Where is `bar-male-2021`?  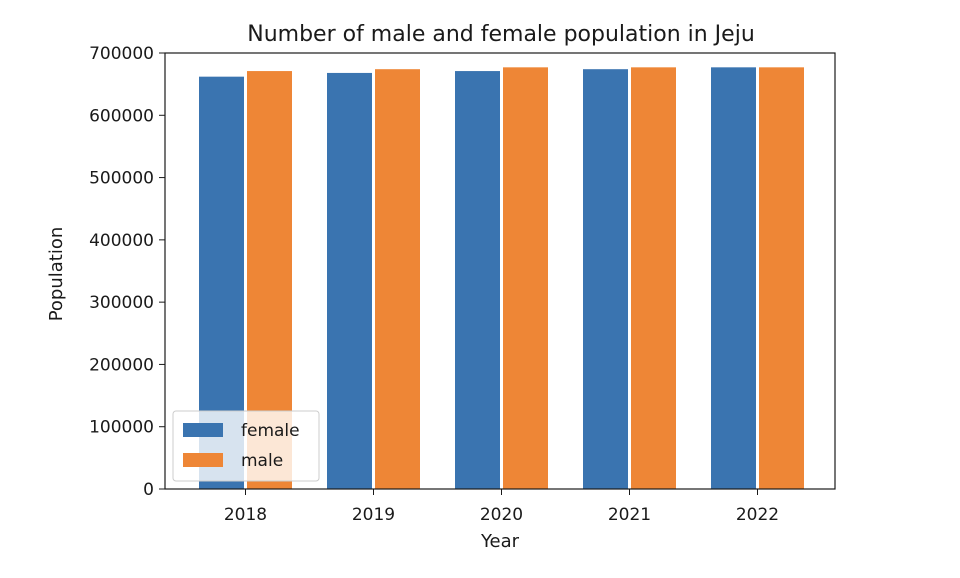
bar-male-2021 is located at coordinates (653, 278).